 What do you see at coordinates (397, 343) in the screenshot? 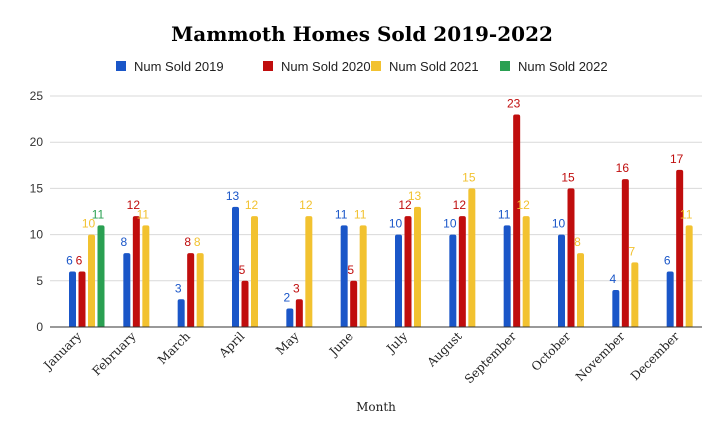
I see `x-tick-label: July` at bounding box center [397, 343].